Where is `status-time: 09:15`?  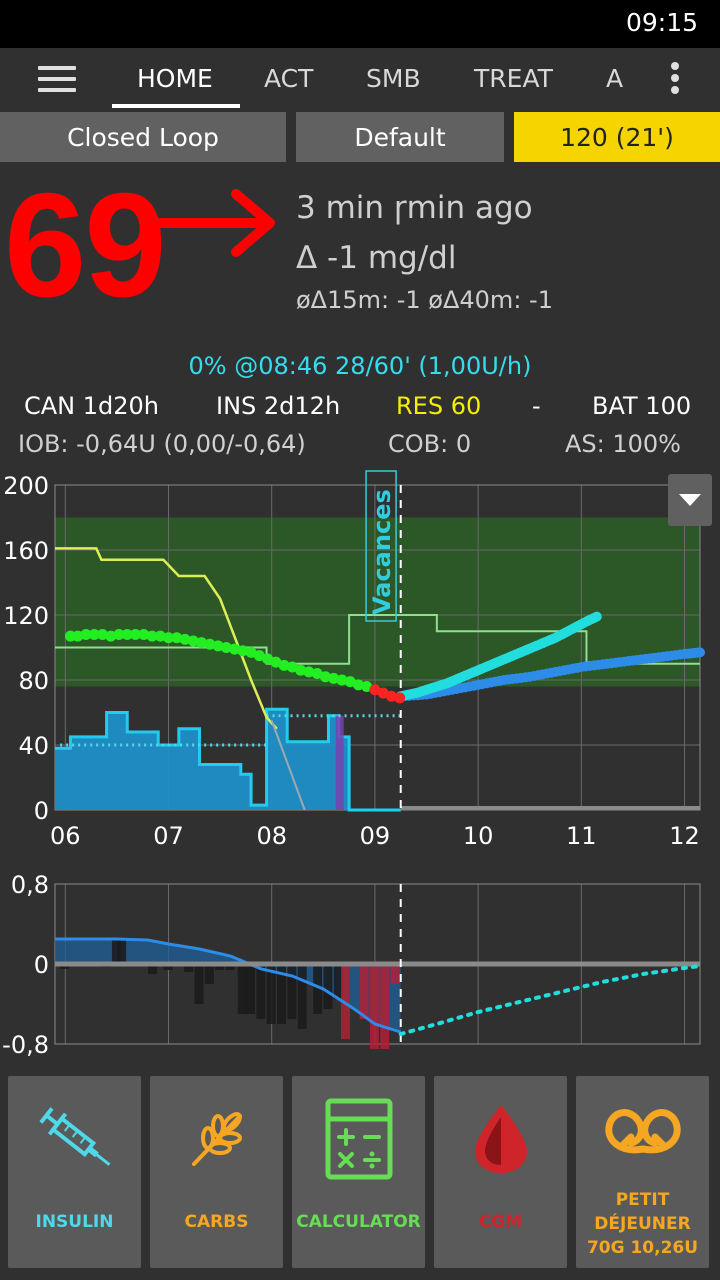
status-time: 09:15 is located at coordinates (661, 22).